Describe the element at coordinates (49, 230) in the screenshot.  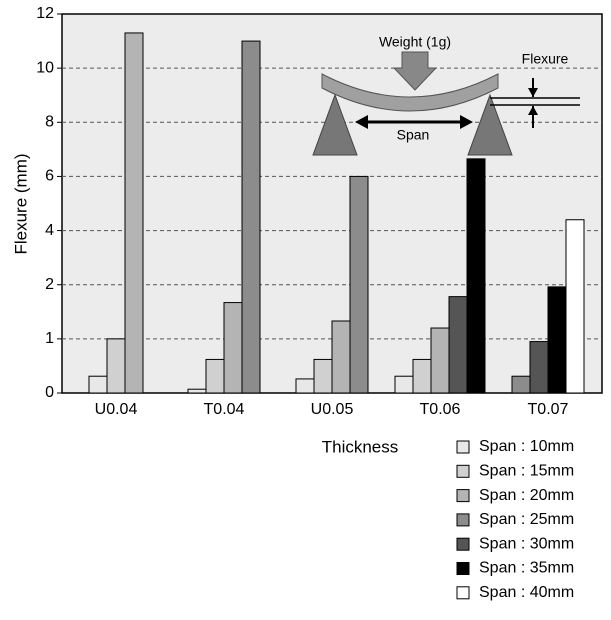
I see `y-tick-label: 4` at that location.